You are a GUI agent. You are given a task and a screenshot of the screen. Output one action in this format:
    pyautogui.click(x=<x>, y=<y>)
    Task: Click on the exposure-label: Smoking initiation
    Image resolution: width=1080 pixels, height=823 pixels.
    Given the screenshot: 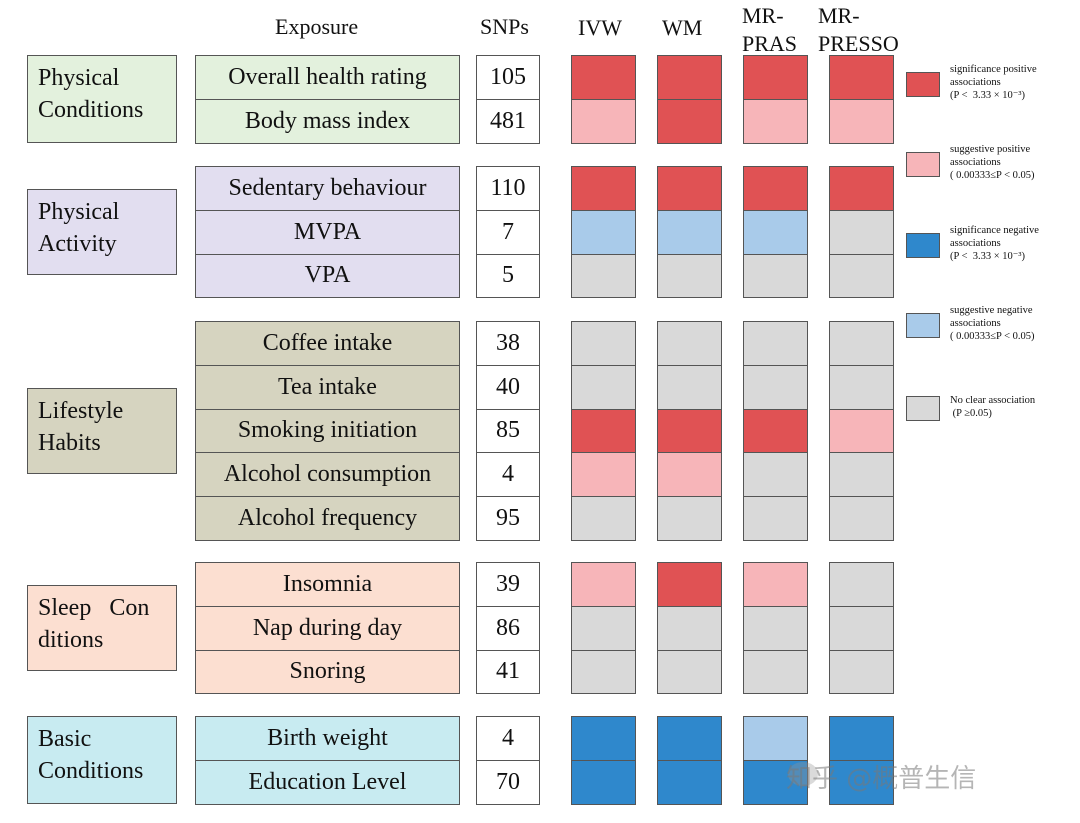 What is the action you would take?
    pyautogui.click(x=327, y=431)
    